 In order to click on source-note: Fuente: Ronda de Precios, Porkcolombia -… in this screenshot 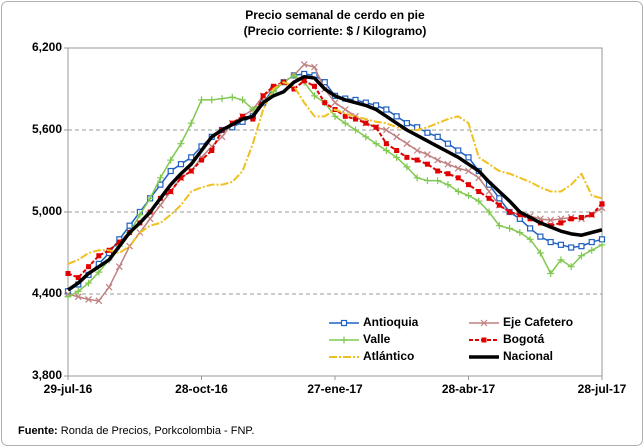, I will do `click(136, 431)`.